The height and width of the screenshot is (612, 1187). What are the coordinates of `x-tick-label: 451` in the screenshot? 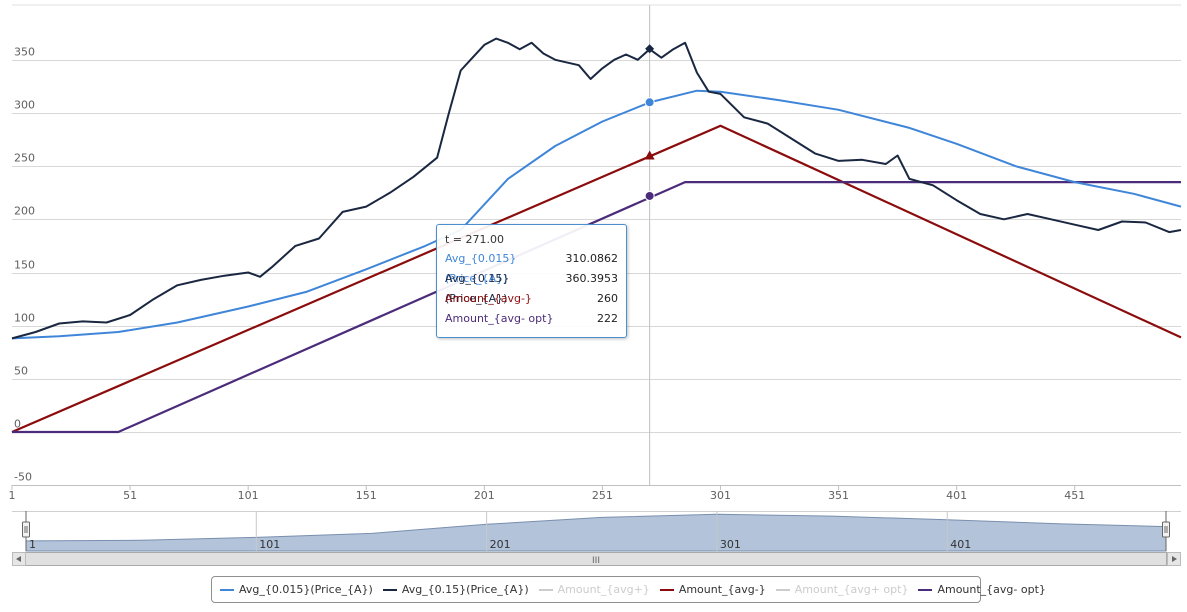 It's located at (1074, 495).